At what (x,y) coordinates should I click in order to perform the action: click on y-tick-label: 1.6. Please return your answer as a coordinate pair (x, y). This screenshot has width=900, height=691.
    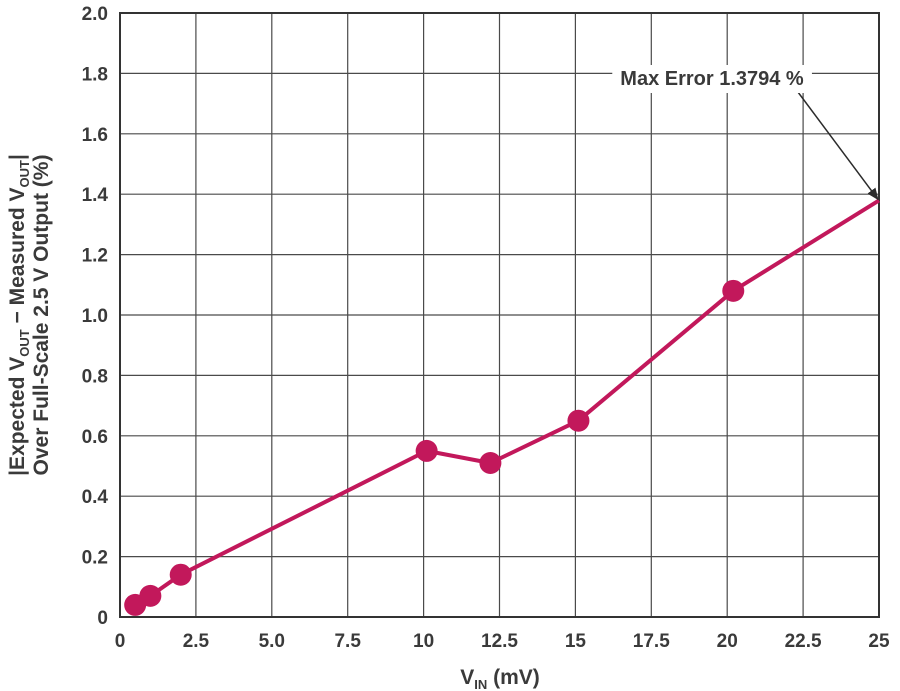
    Looking at the image, I should click on (95, 135).